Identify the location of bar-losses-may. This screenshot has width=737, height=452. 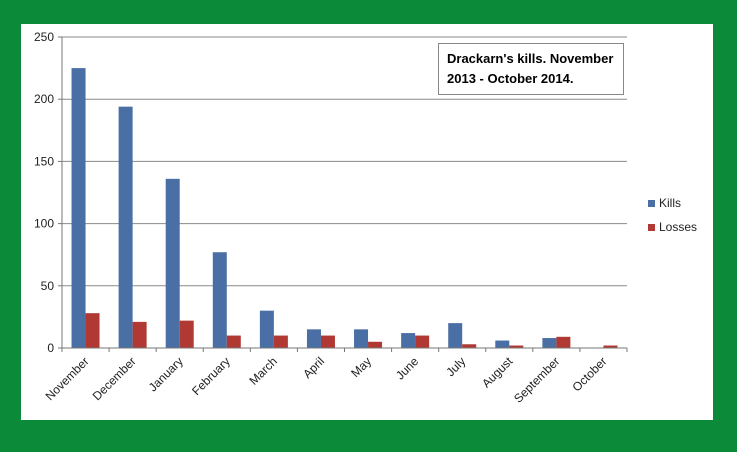
(375, 344).